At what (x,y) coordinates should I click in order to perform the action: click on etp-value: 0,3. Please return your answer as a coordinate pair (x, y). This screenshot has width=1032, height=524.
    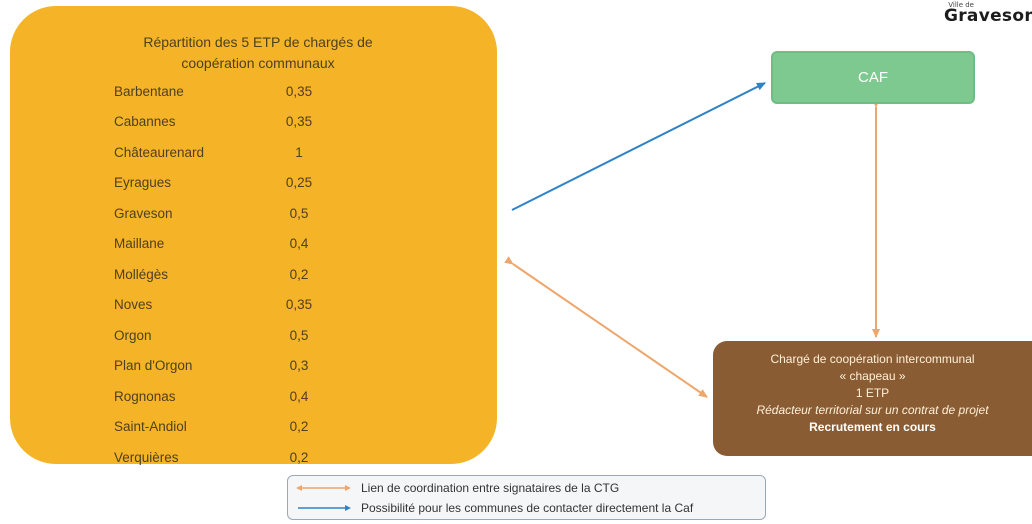
    Looking at the image, I should click on (299, 366).